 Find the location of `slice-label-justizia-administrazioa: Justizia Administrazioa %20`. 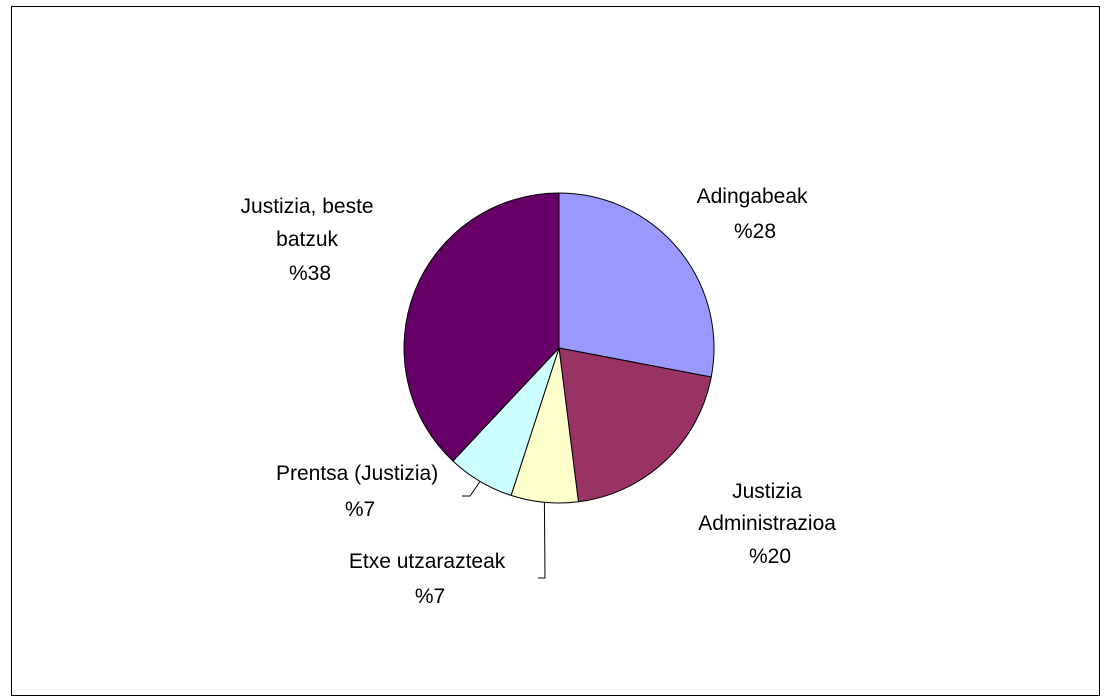

slice-label-justizia-administrazioa: Justizia Administrazioa %20 is located at coordinates (770, 524).